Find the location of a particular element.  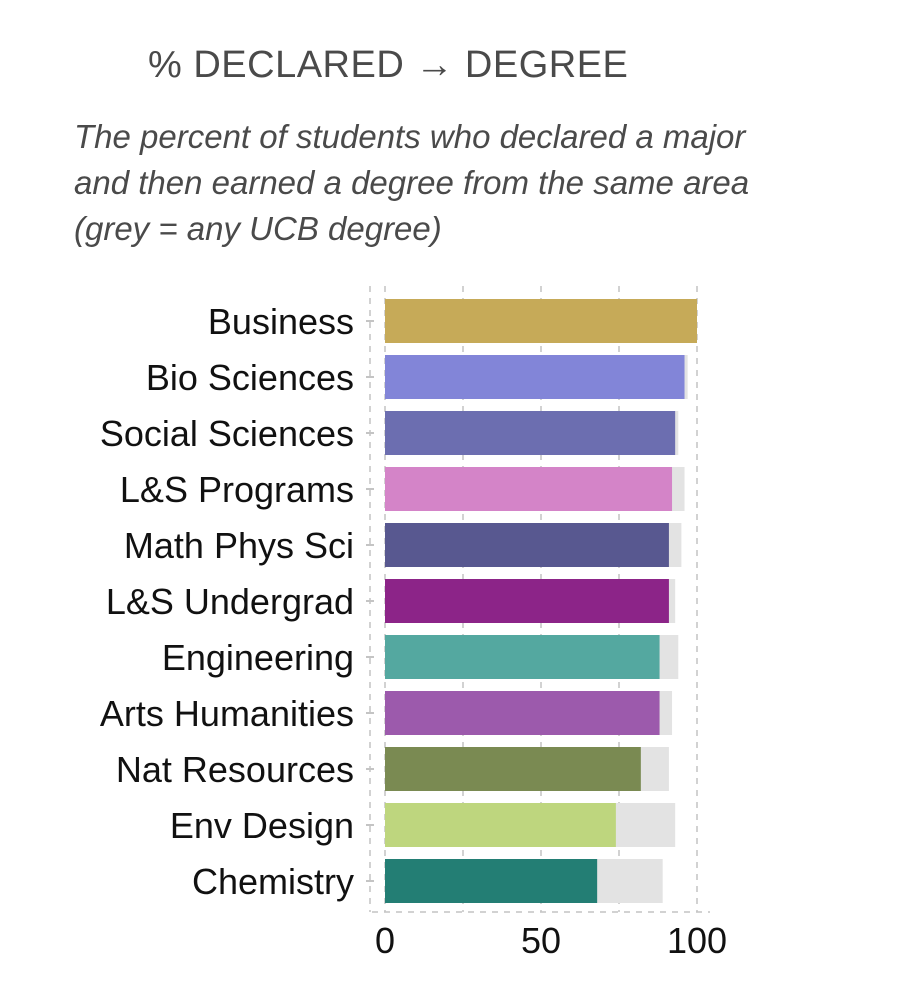

bar-l-s-programs is located at coordinates (529, 489).